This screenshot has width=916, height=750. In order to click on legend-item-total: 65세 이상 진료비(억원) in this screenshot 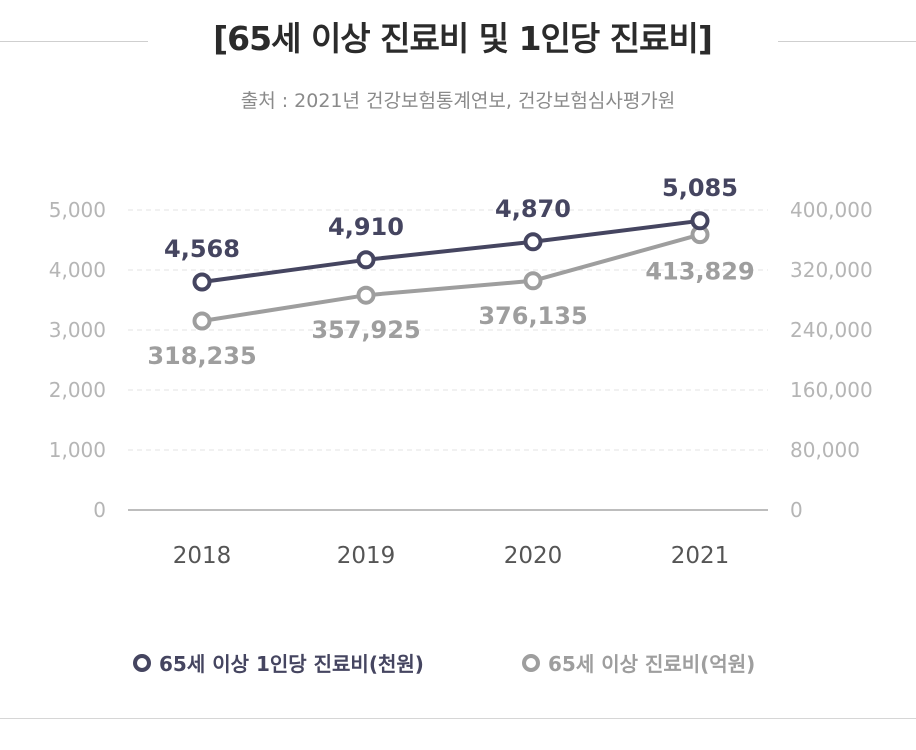, I will do `click(638, 662)`.